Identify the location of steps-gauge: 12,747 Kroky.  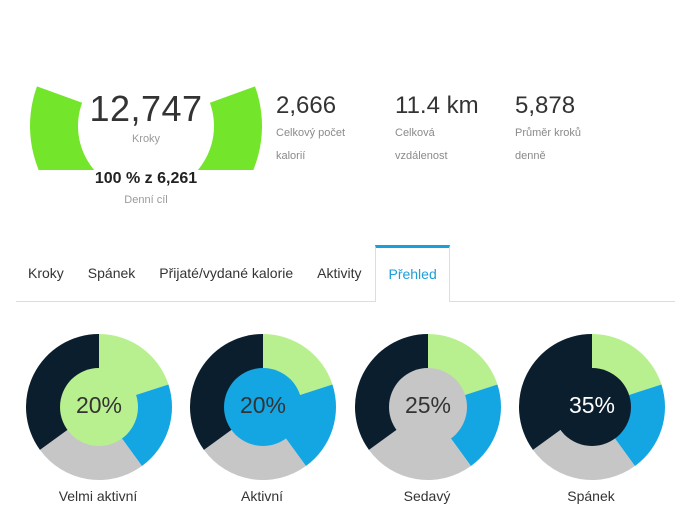
(146, 90).